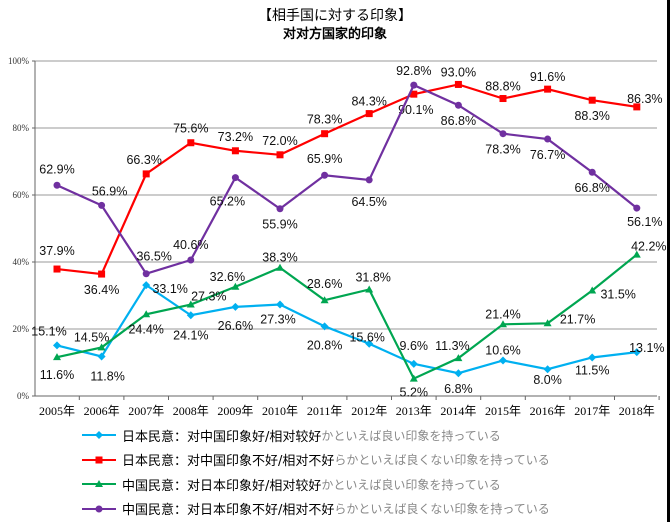 Image resolution: width=670 pixels, height=522 pixels. What do you see at coordinates (414, 346) in the screenshot?
I see `data-label: 9.6%` at bounding box center [414, 346].